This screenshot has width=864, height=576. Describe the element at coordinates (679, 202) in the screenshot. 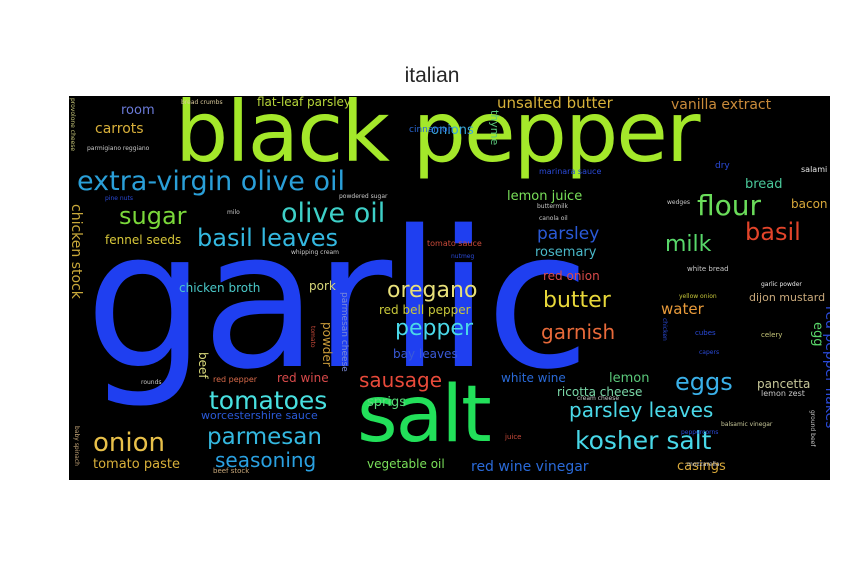

I see `word-wedges: wedges` at that location.